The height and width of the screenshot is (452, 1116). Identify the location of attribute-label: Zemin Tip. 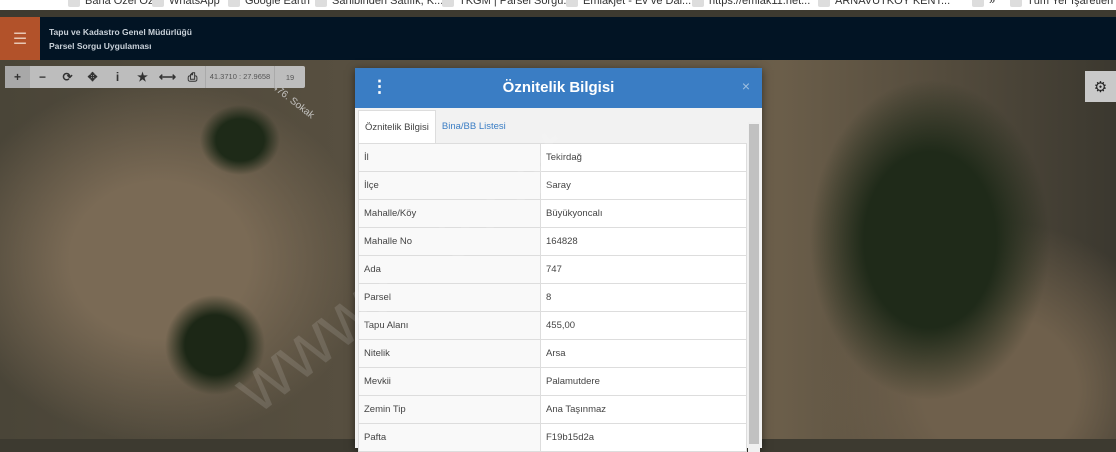
(449, 409).